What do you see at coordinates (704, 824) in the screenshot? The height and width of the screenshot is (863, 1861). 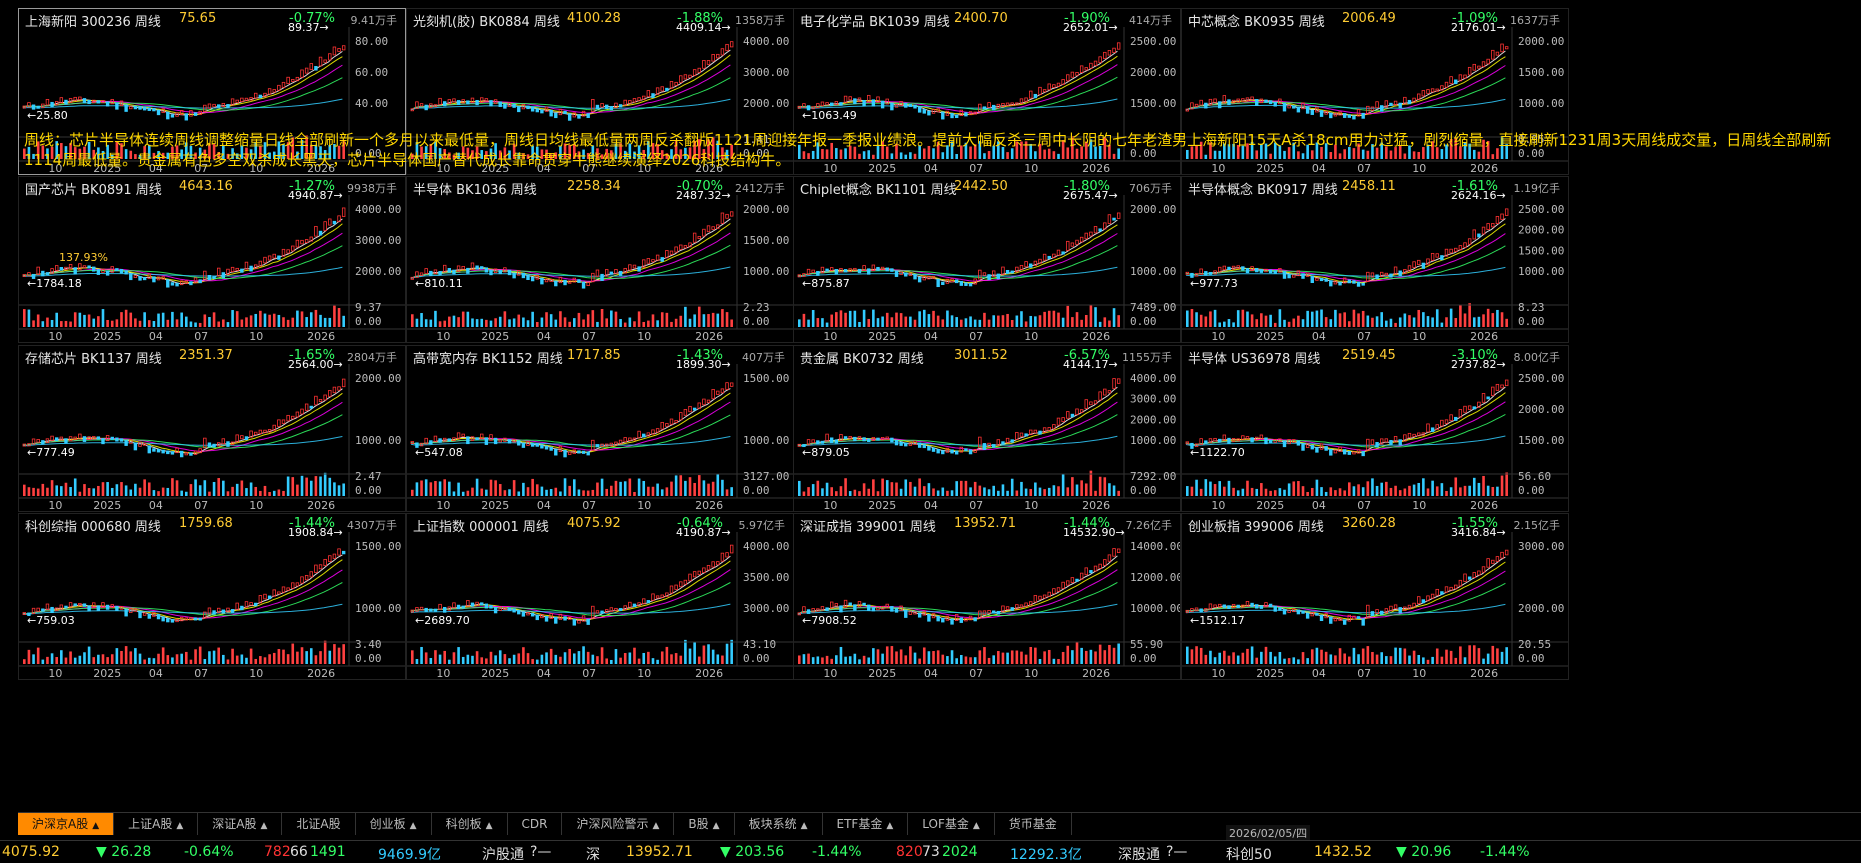 I see `market-tab: B股 ▲` at bounding box center [704, 824].